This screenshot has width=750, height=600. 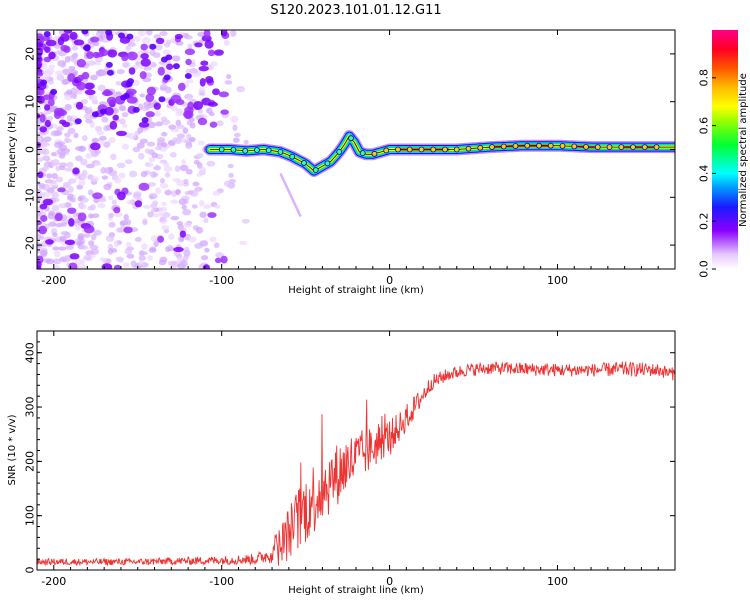 What do you see at coordinates (557, 280) in the screenshot?
I see `spectrogram-x-tick-label: 100` at bounding box center [557, 280].